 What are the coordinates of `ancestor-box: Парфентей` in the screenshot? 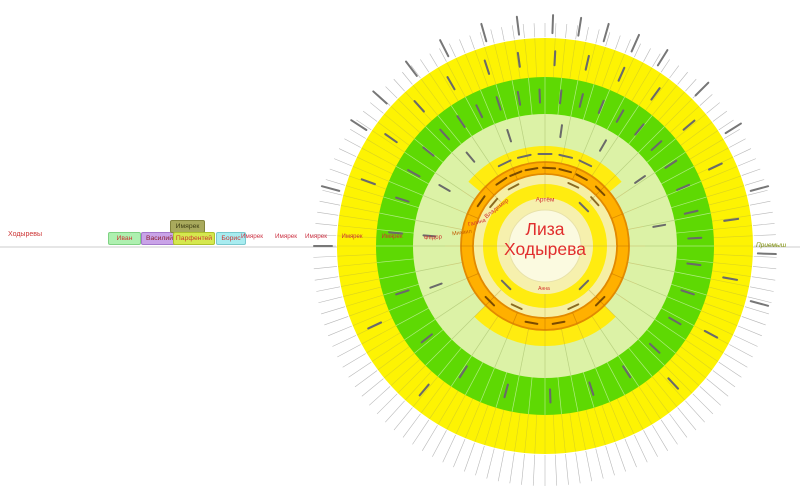 It's located at (194, 238).